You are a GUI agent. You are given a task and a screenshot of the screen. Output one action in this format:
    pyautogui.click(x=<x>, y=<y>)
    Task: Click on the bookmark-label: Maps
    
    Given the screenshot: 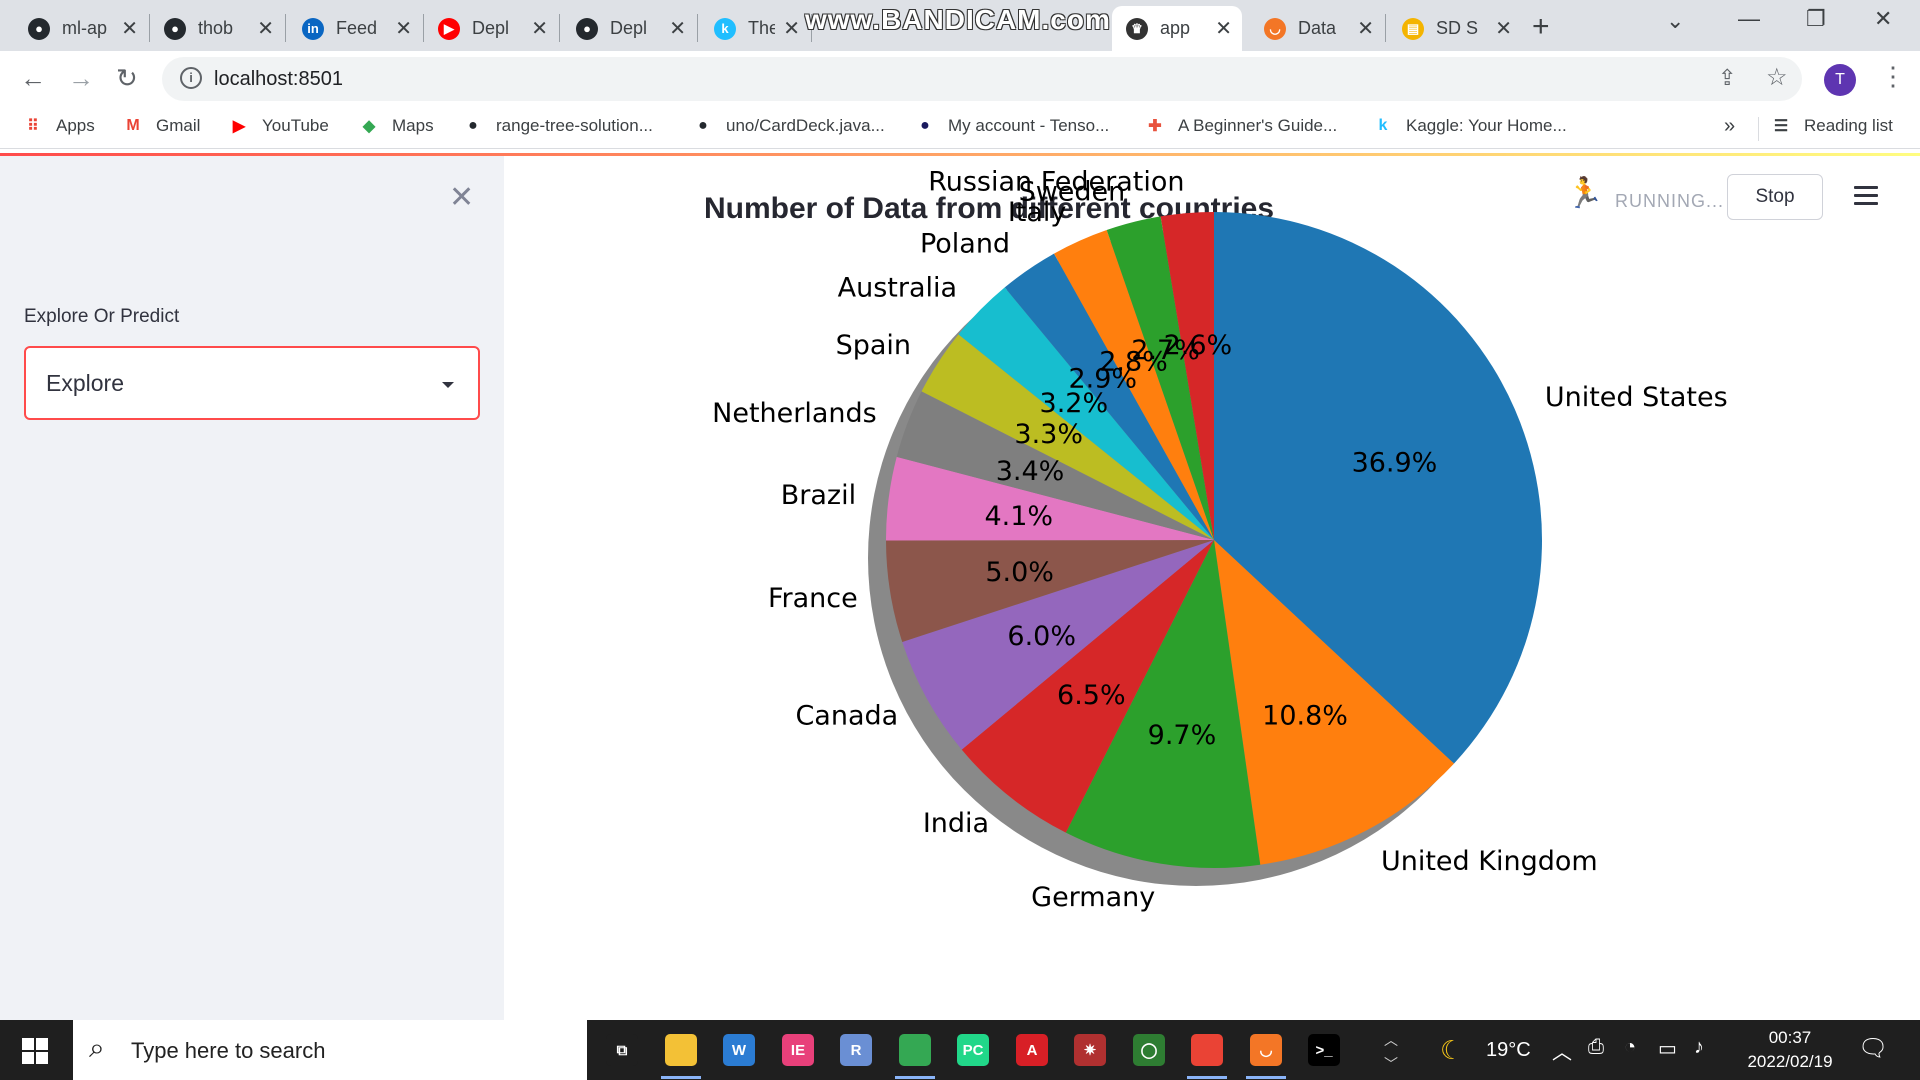 What is the action you would take?
    pyautogui.click(x=413, y=125)
    